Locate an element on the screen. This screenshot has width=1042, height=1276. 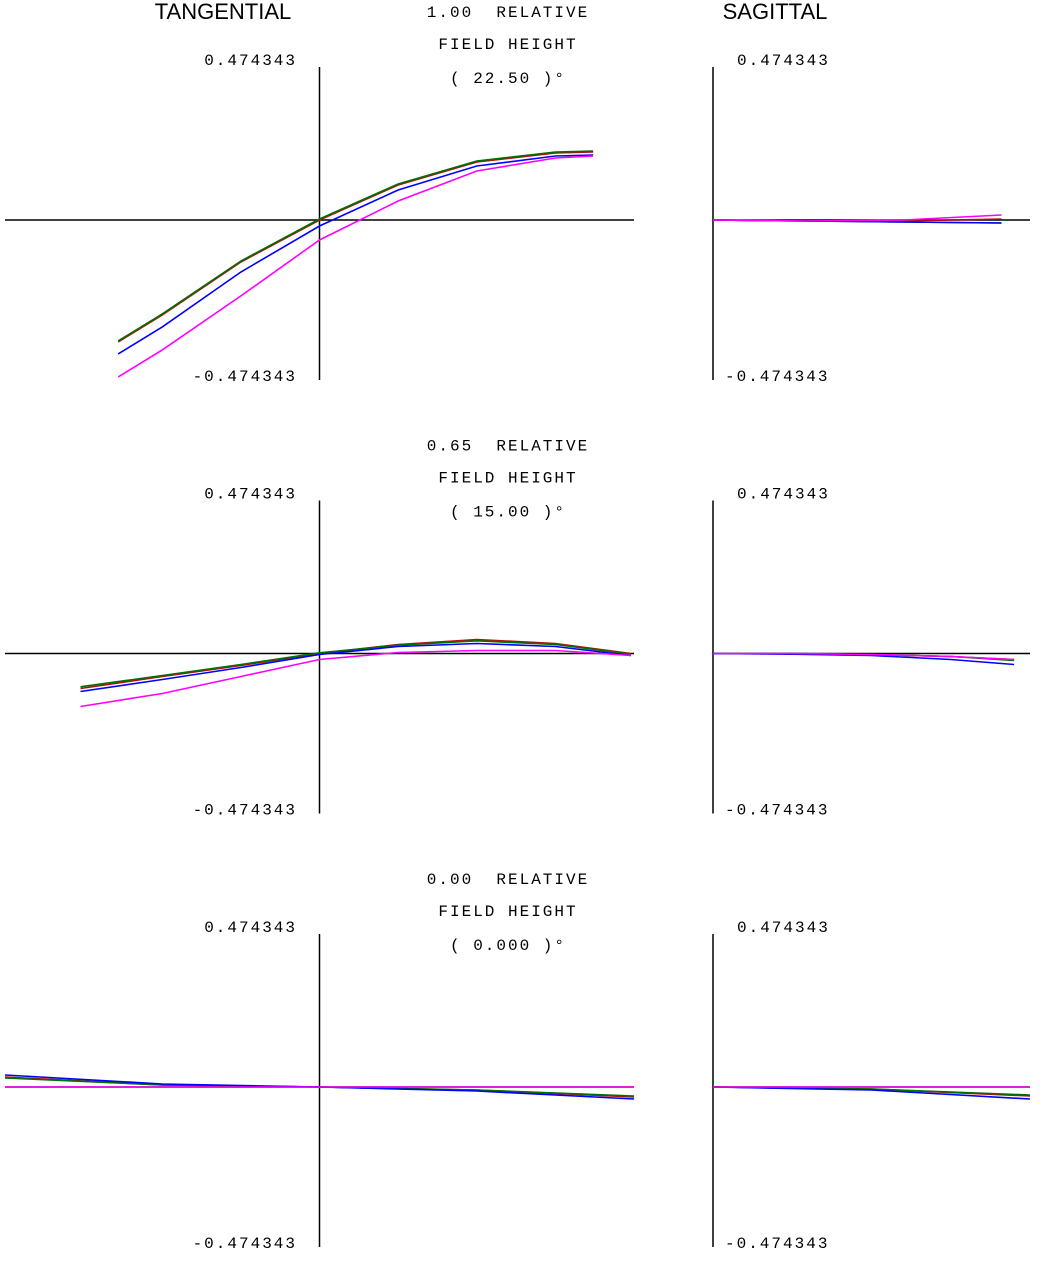
field-label: ( 15.00 )° is located at coordinates (508, 513).